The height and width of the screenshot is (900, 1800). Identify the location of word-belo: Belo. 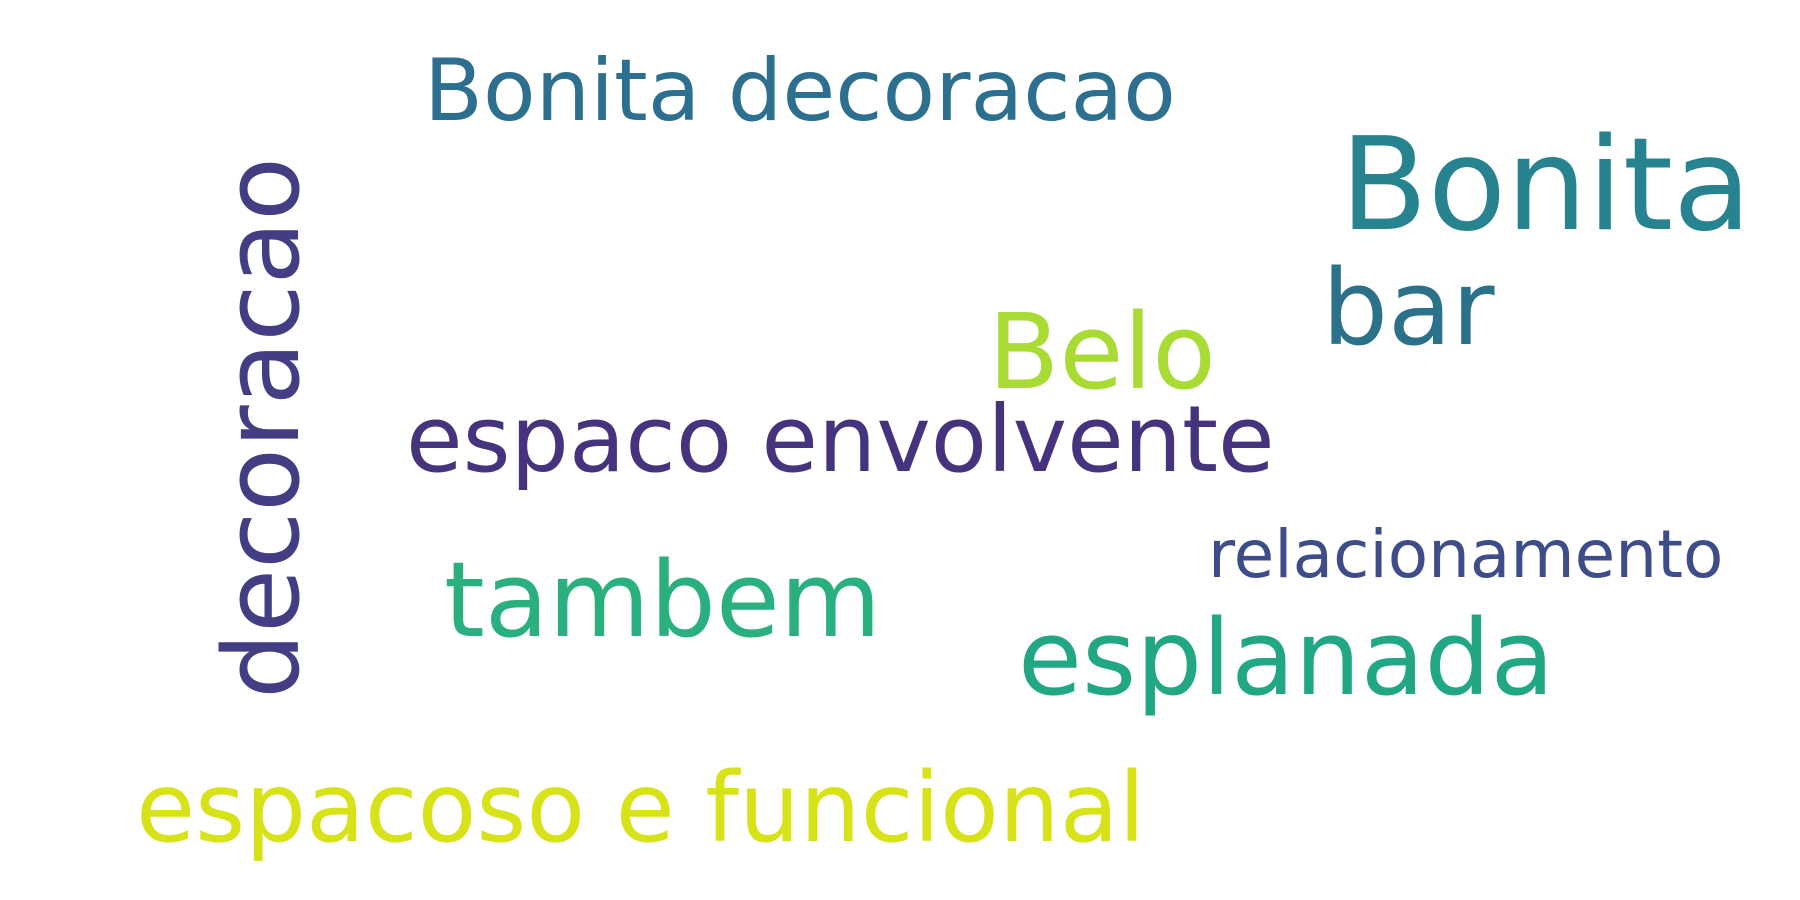
(1102, 352).